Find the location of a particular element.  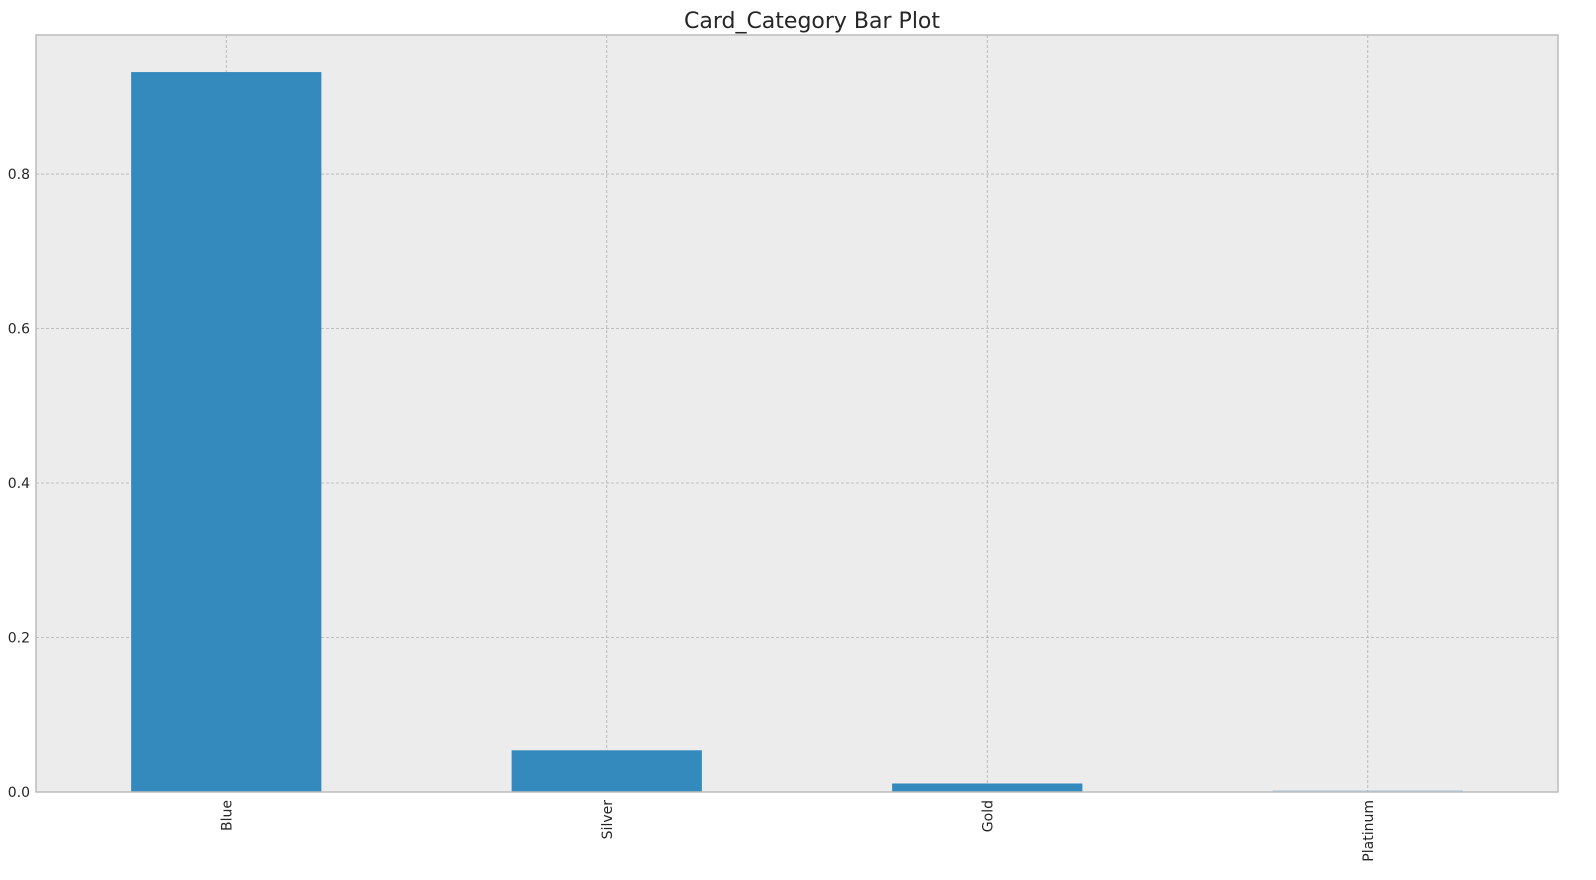

y-tick-label: 0.0 is located at coordinates (19, 793).